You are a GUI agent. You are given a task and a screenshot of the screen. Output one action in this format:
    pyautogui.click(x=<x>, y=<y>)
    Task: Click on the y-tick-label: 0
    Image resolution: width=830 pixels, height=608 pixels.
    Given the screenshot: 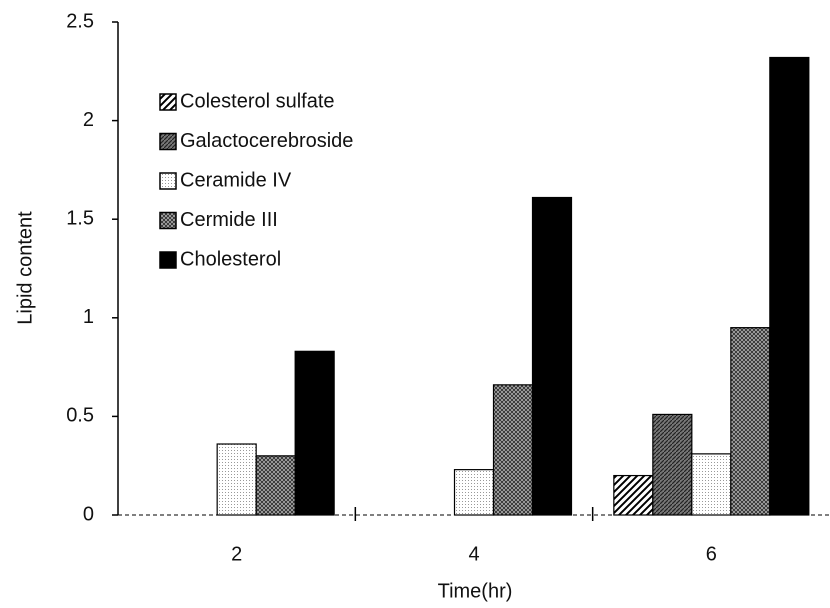 What is the action you would take?
    pyautogui.click(x=88, y=514)
    